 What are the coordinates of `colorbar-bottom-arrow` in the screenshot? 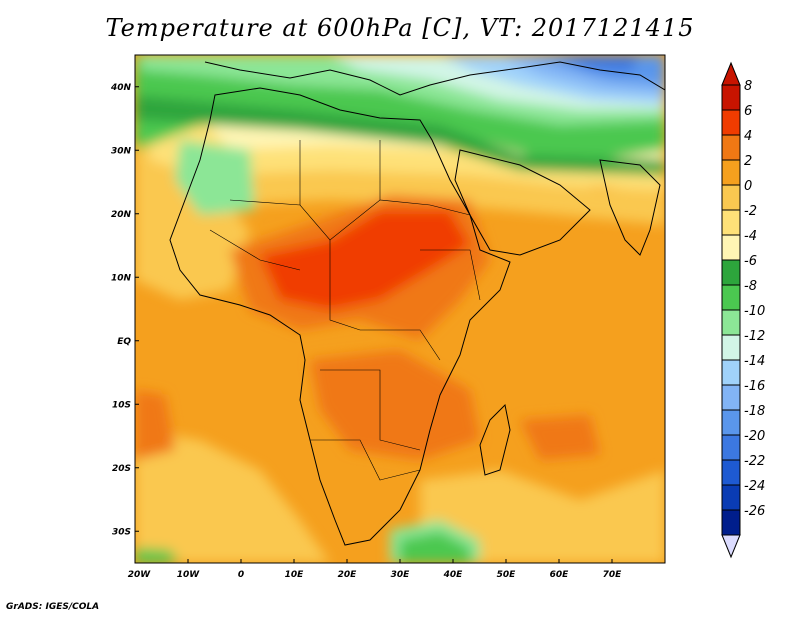 It's located at (731, 546).